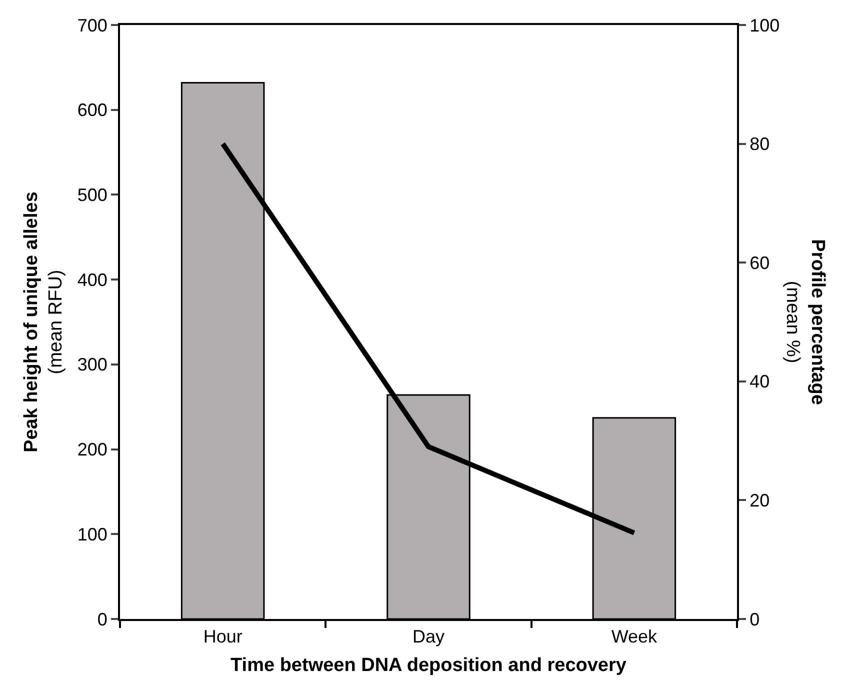 This screenshot has height=699, width=862. What do you see at coordinates (428, 636) in the screenshot?
I see `x-tick-label: Day` at bounding box center [428, 636].